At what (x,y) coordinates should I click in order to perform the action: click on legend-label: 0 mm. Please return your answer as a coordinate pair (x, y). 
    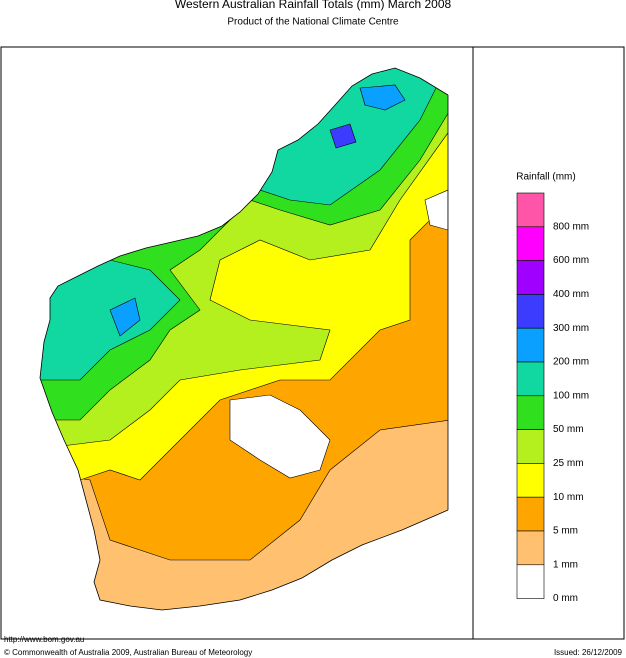
    Looking at the image, I should click on (565, 598).